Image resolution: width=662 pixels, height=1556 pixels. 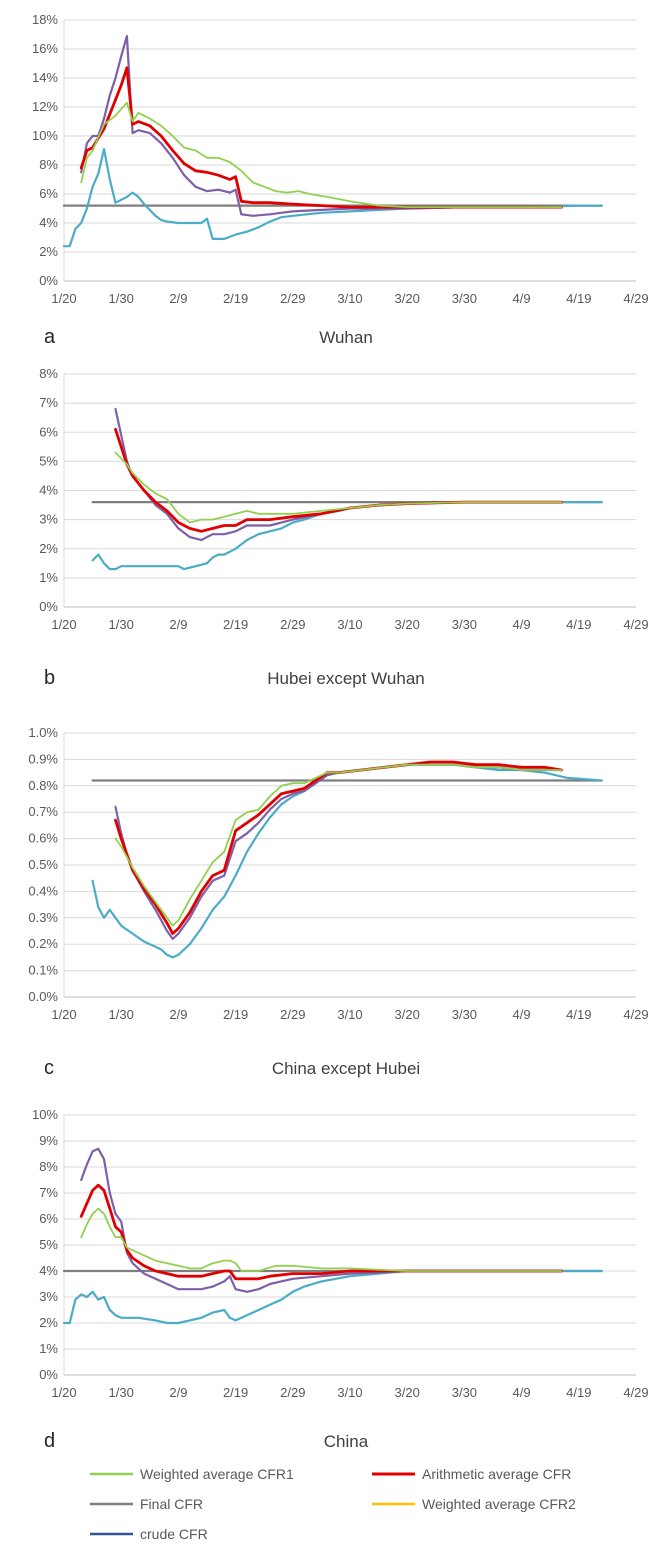 What do you see at coordinates (50, 337) in the screenshot?
I see `panel-letter: a` at bounding box center [50, 337].